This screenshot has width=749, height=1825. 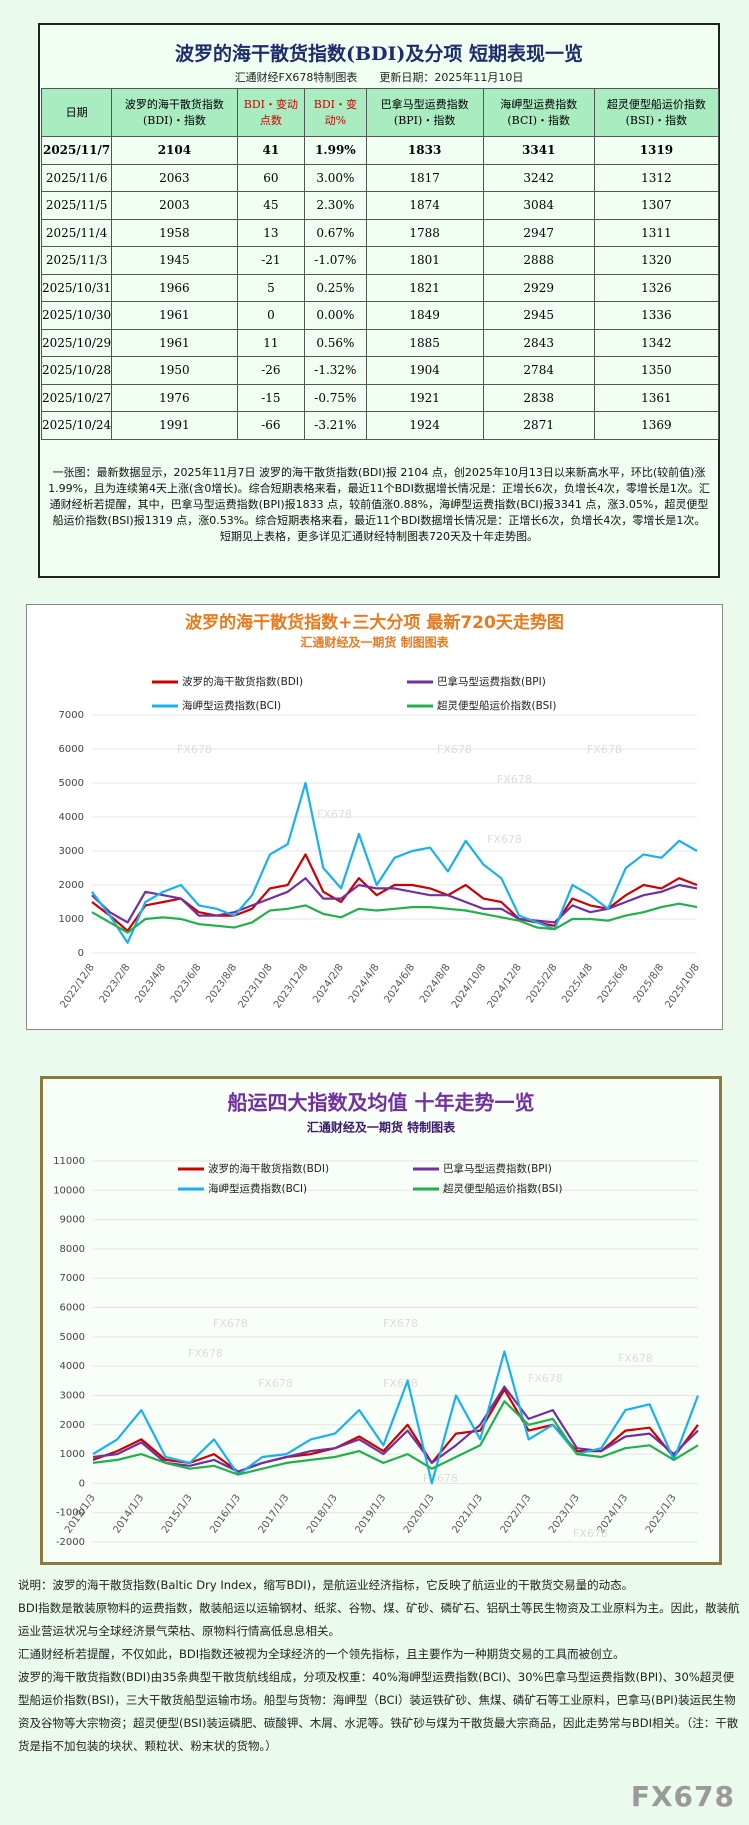 What do you see at coordinates (380, 342) in the screenshot?
I see `table-row: 2025/10/29 1961 11 0.56% 1885 2843 1342` at bounding box center [380, 342].